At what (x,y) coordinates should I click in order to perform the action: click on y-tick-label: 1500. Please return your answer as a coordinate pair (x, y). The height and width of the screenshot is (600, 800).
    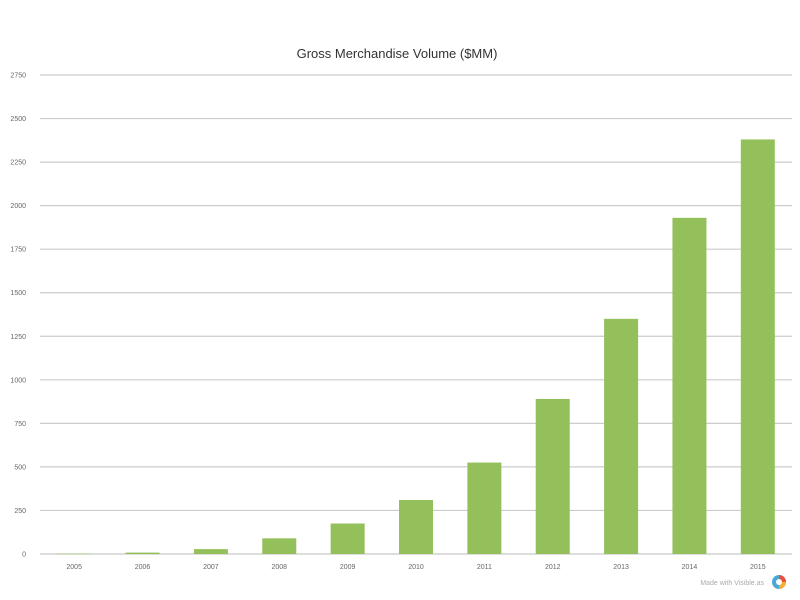
    Looking at the image, I should click on (18, 293).